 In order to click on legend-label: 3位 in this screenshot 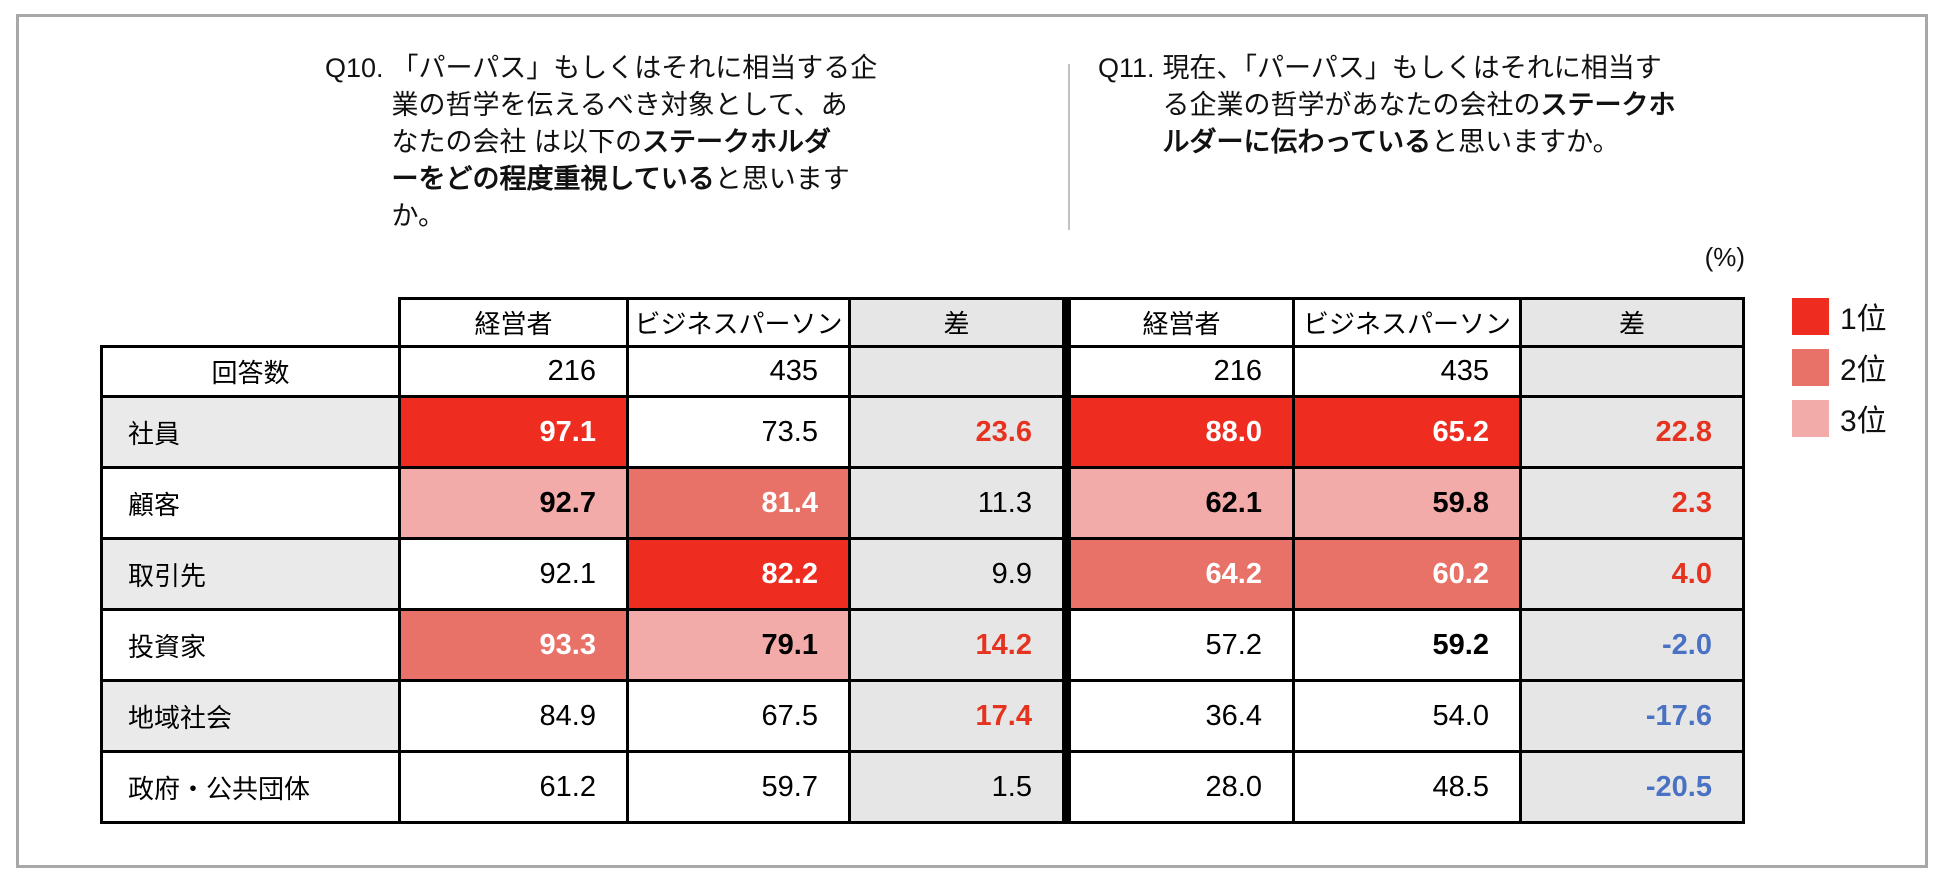, I will do `click(1863, 421)`.